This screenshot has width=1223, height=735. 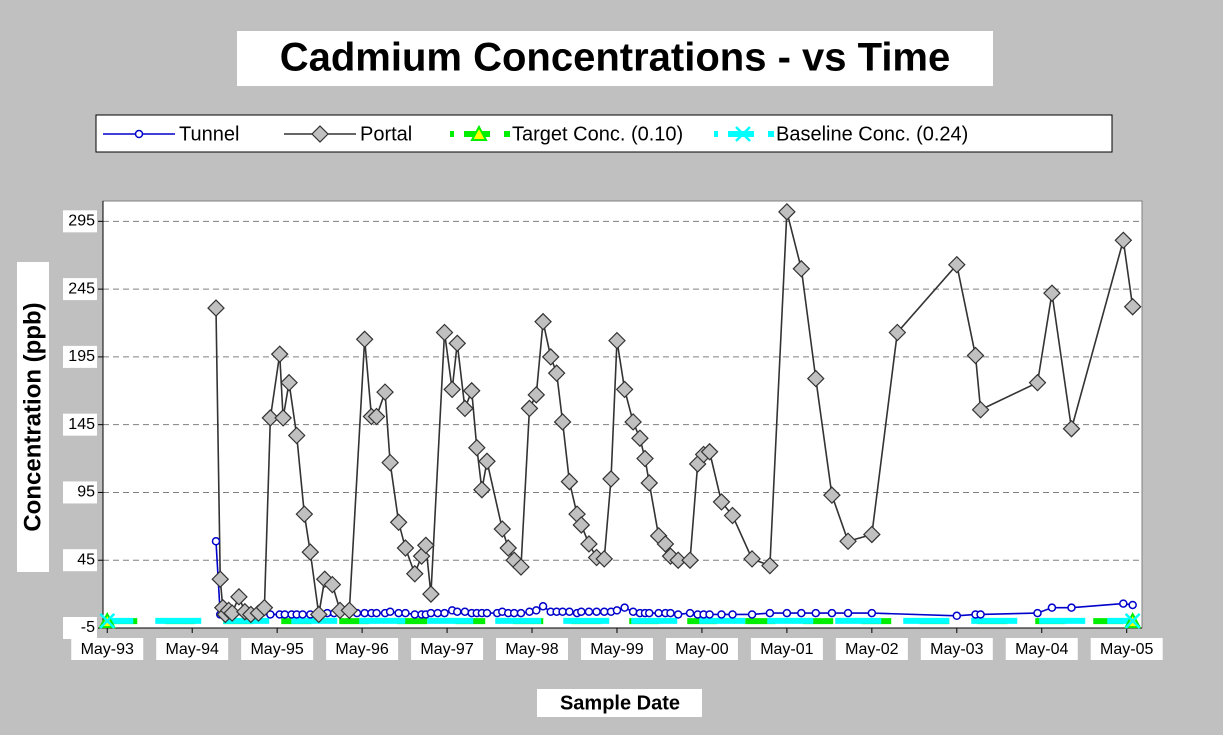 I want to click on y-tick-label: 195, so click(x=81, y=356).